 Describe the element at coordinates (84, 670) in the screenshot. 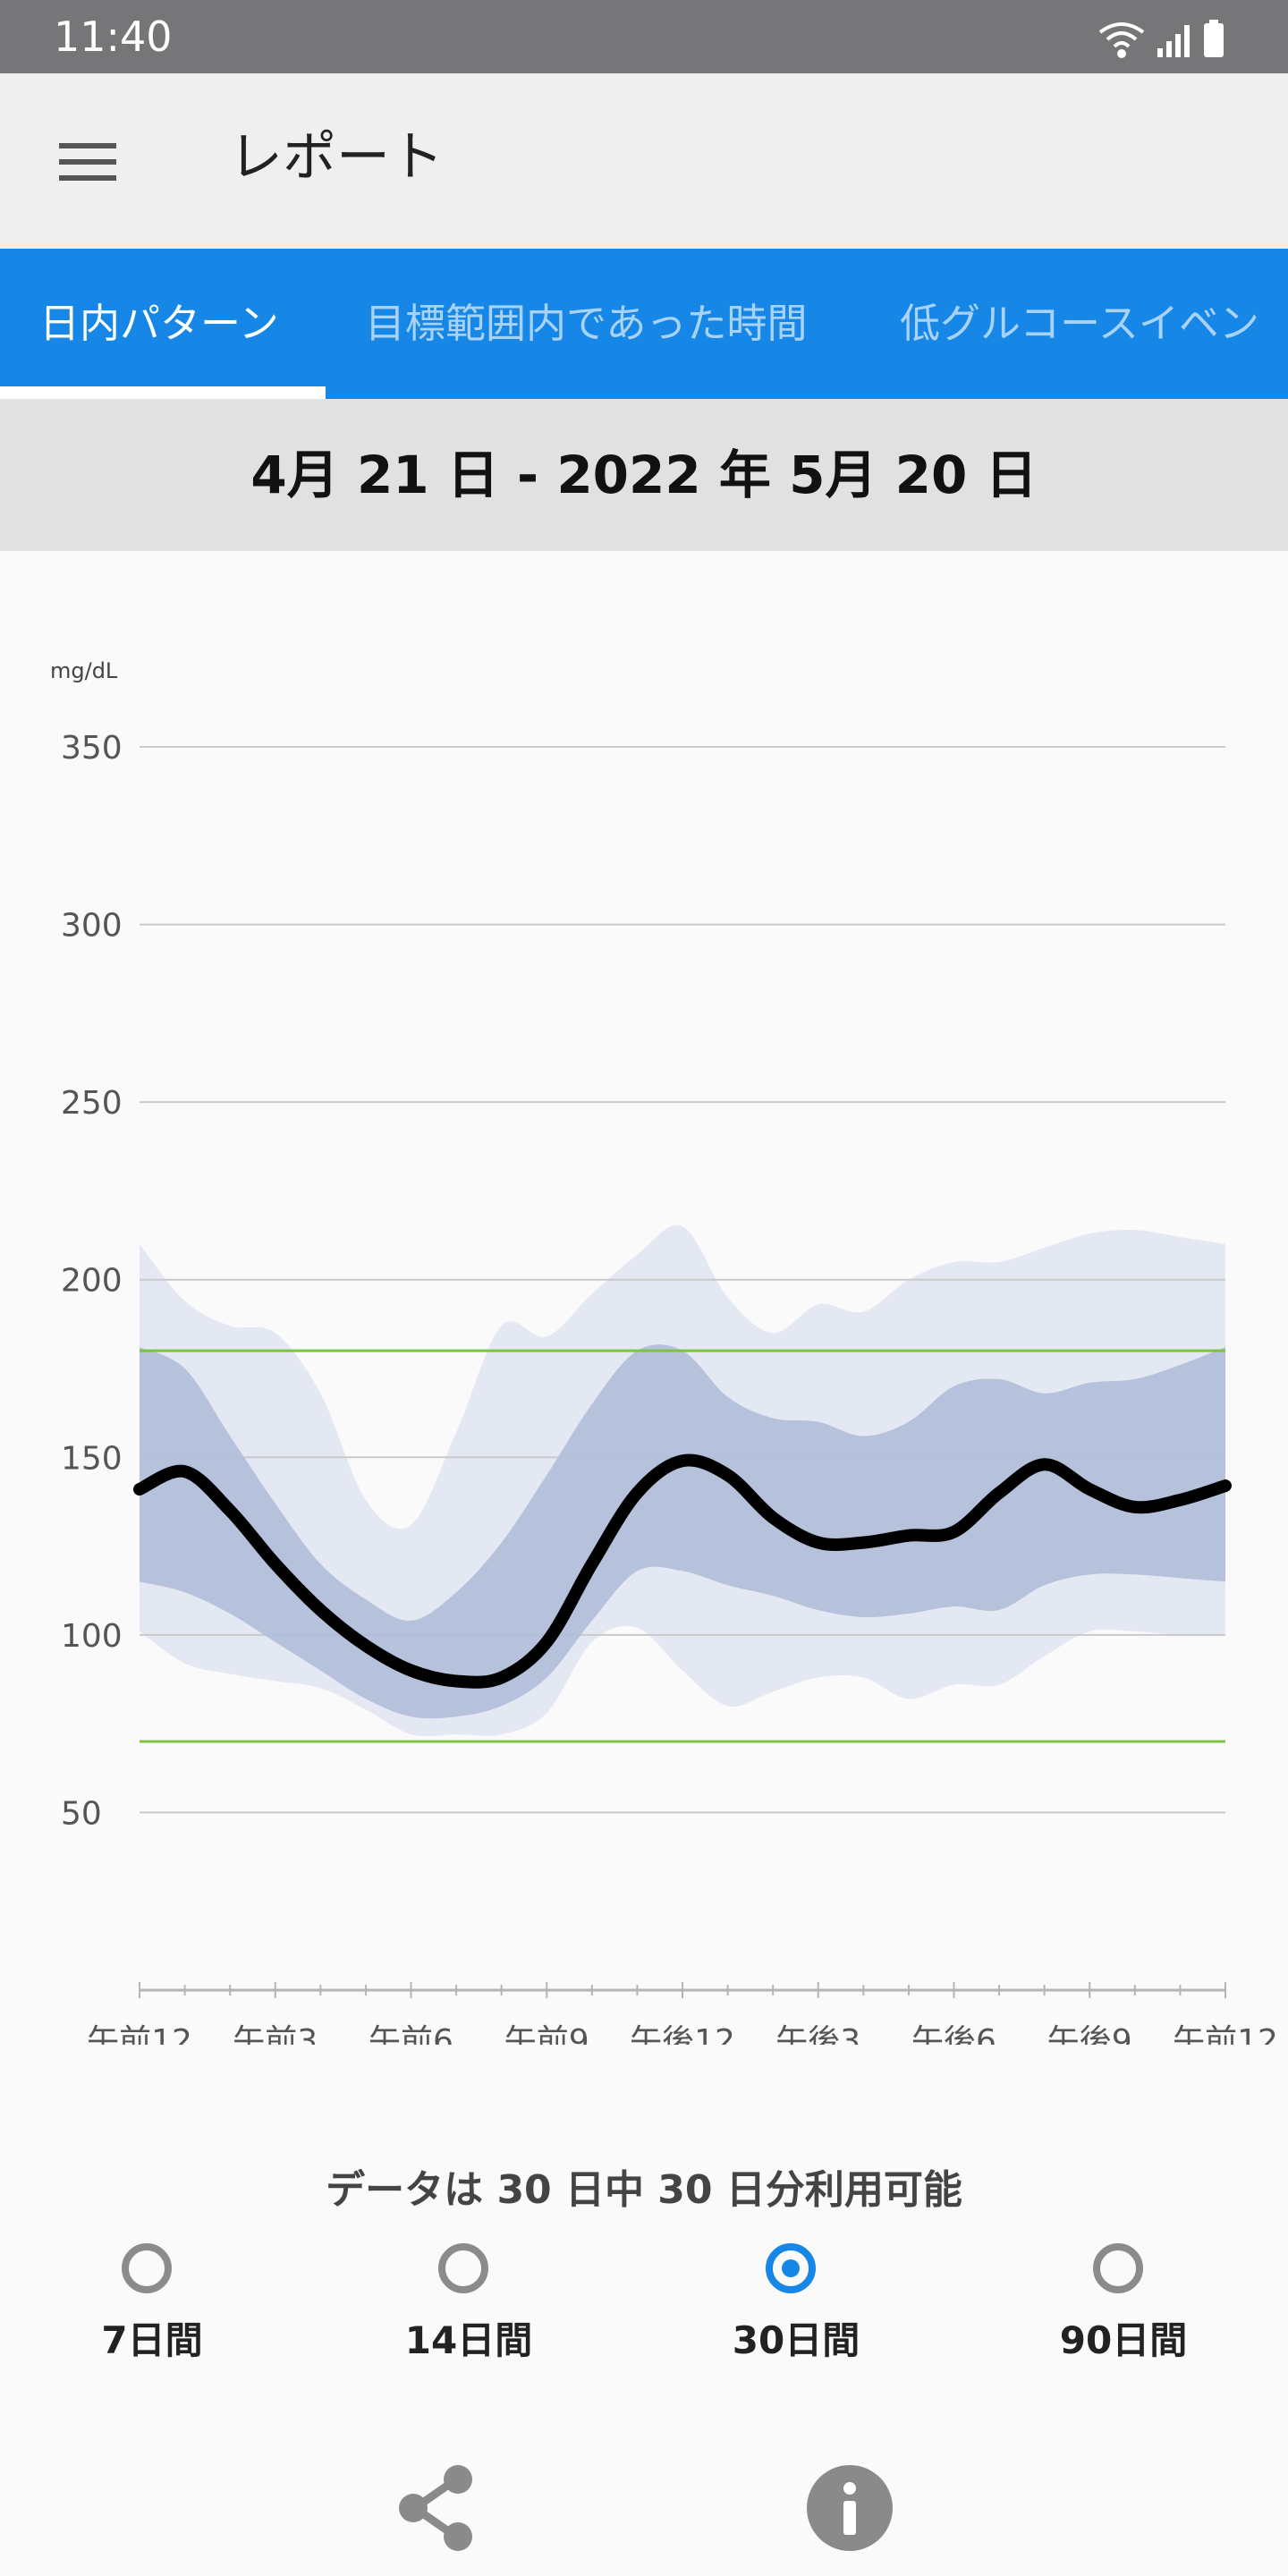

I see `chart-unit-label: mg/dL` at that location.